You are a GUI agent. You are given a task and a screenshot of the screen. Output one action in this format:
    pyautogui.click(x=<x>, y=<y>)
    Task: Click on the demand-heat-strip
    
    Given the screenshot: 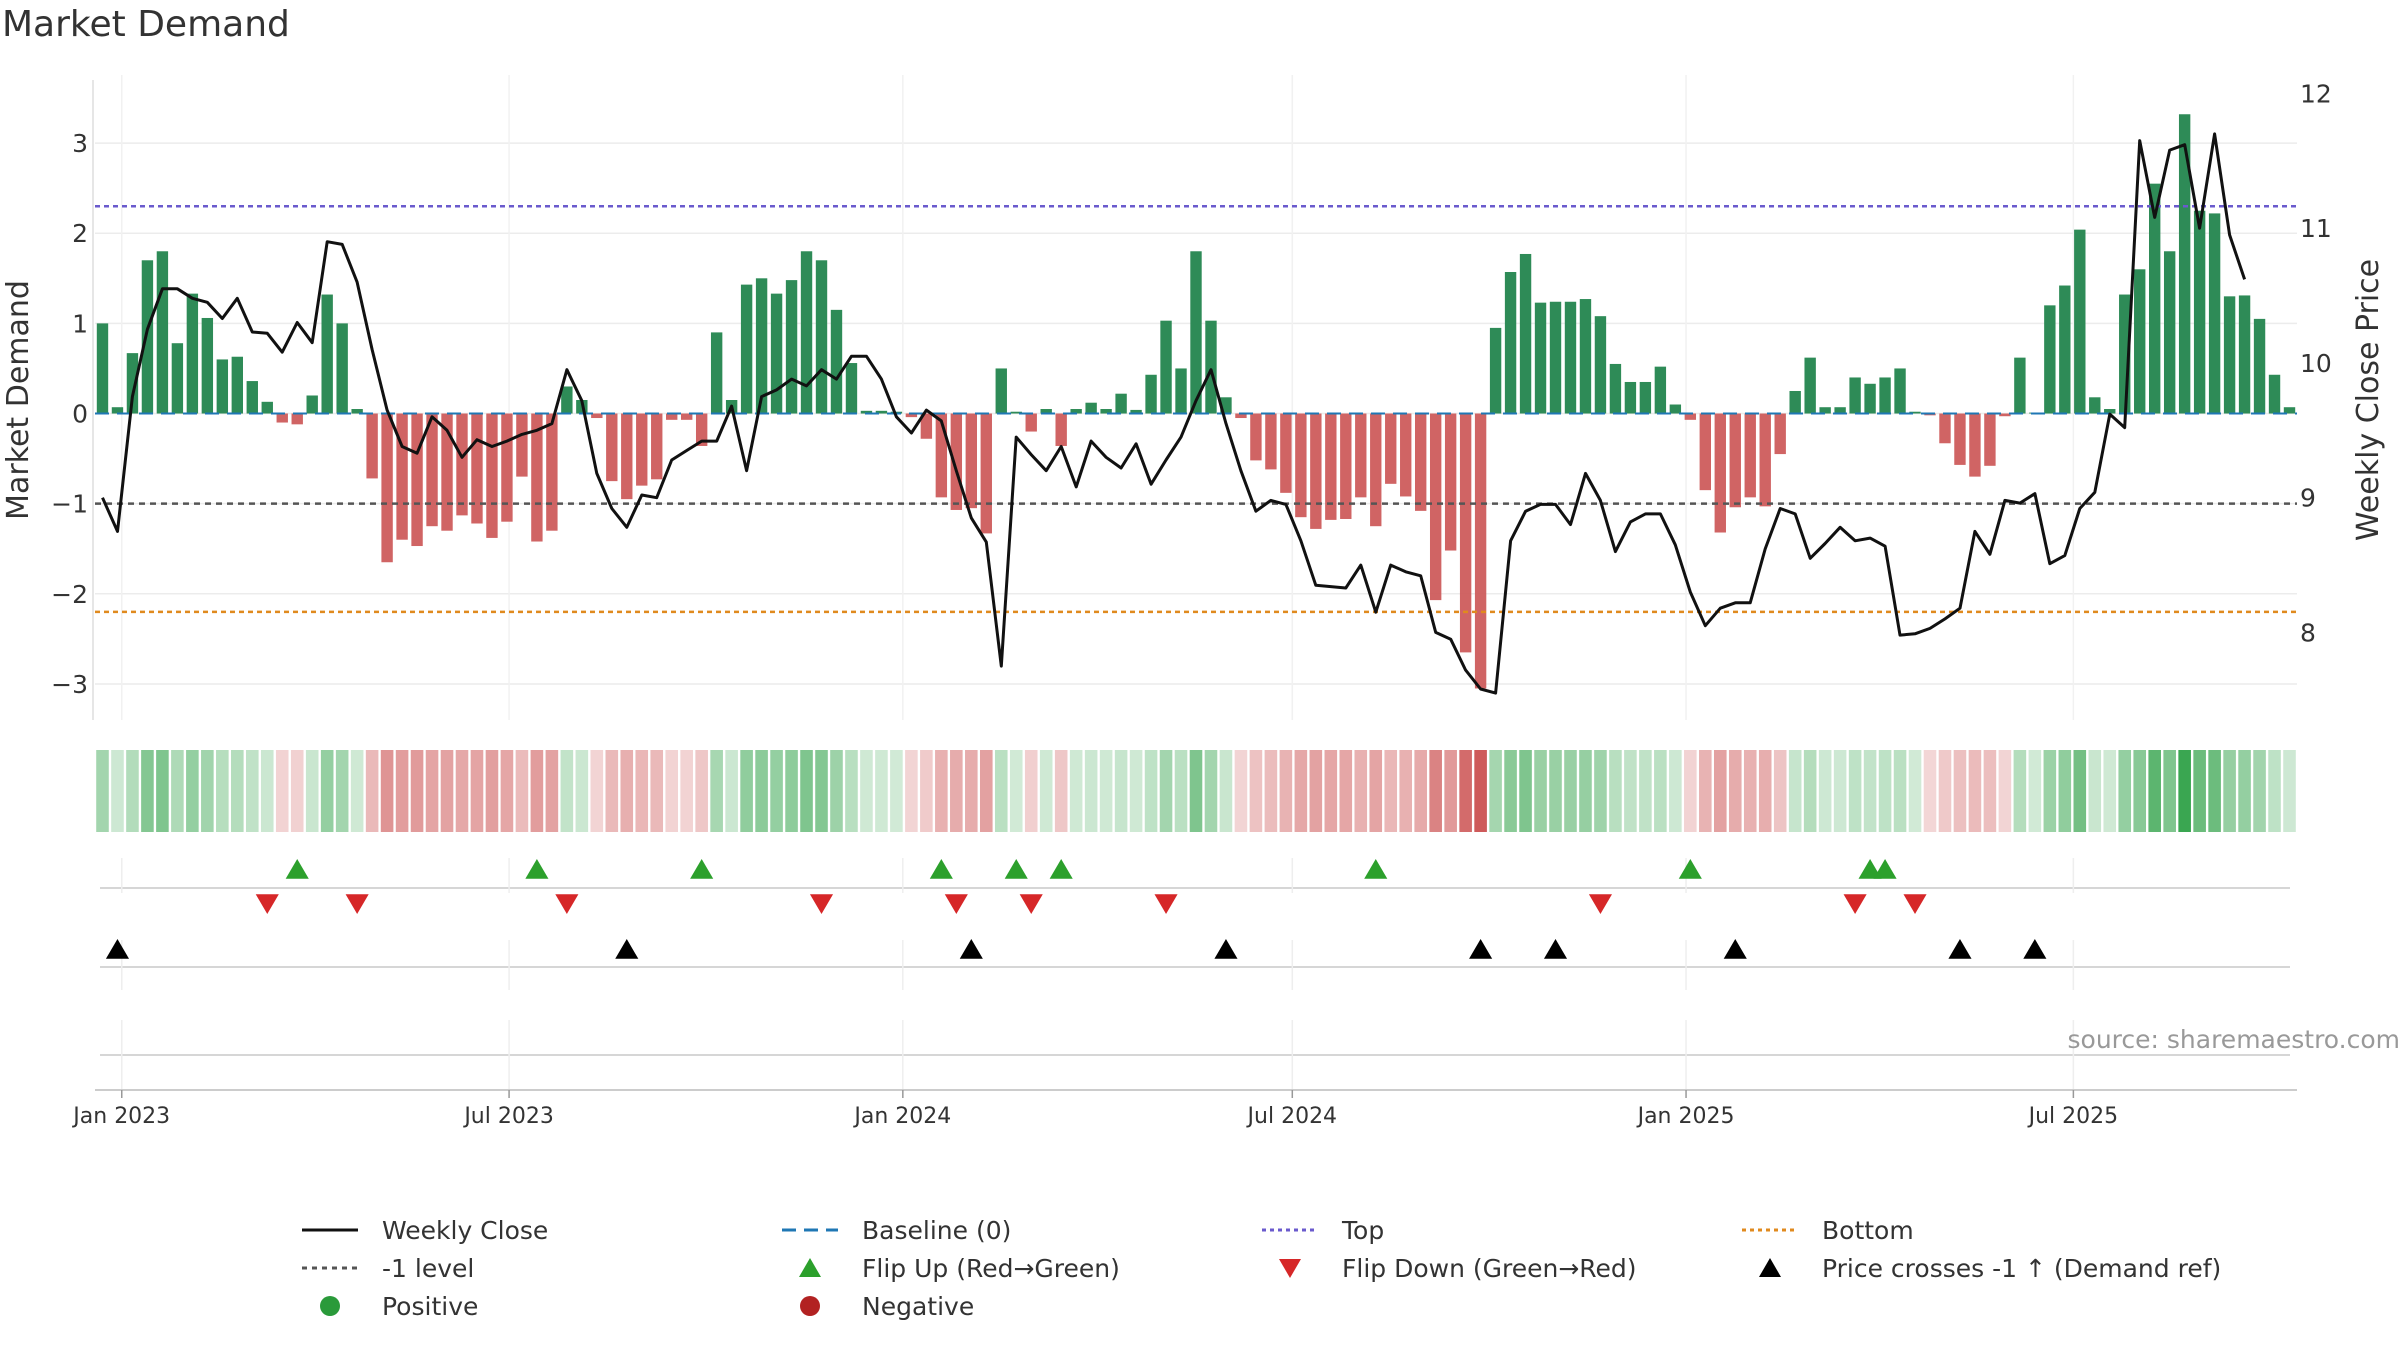 What is the action you would take?
    pyautogui.click(x=1196, y=791)
    